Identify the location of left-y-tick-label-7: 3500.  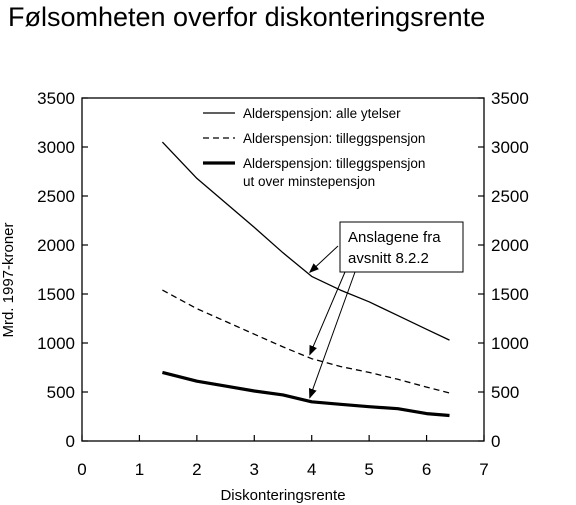
(56, 98).